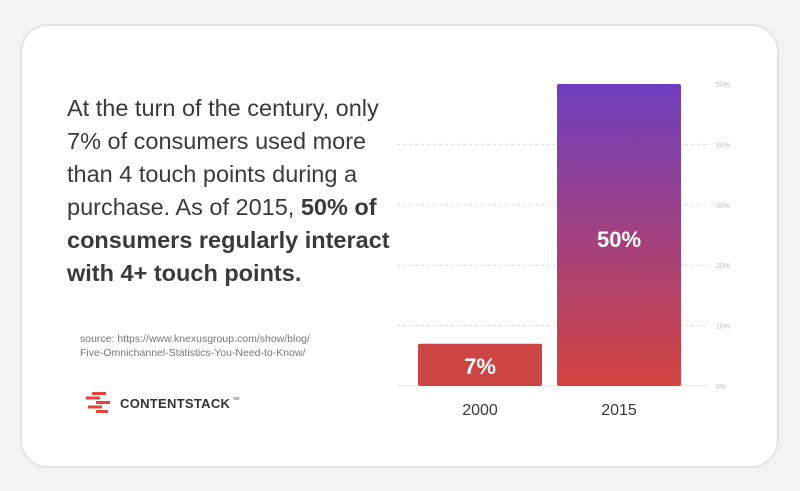  Describe the element at coordinates (723, 266) in the screenshot. I see `y-tick-label: 20%` at that location.